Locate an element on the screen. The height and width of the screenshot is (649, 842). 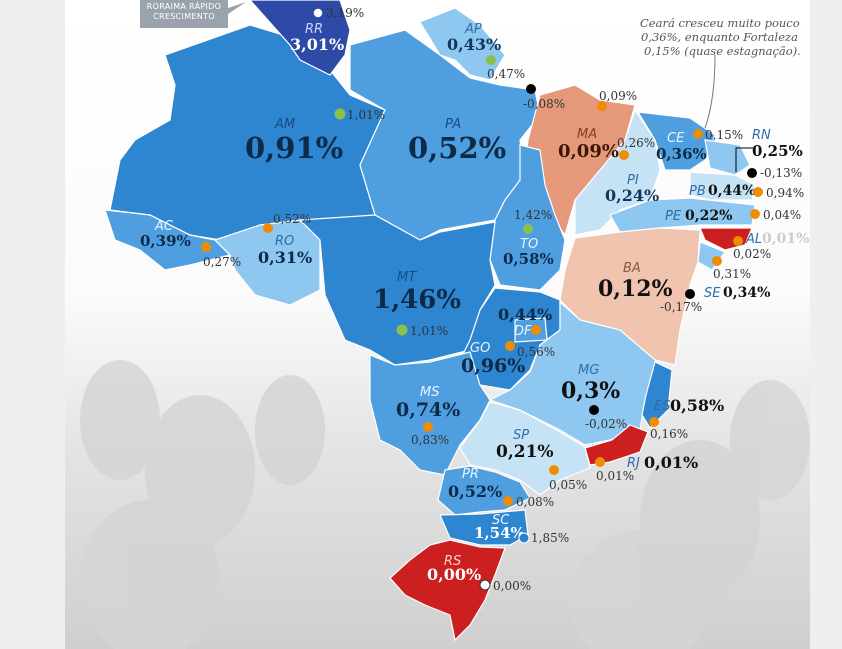
value-df: 0,44% is located at coordinates (525, 314).